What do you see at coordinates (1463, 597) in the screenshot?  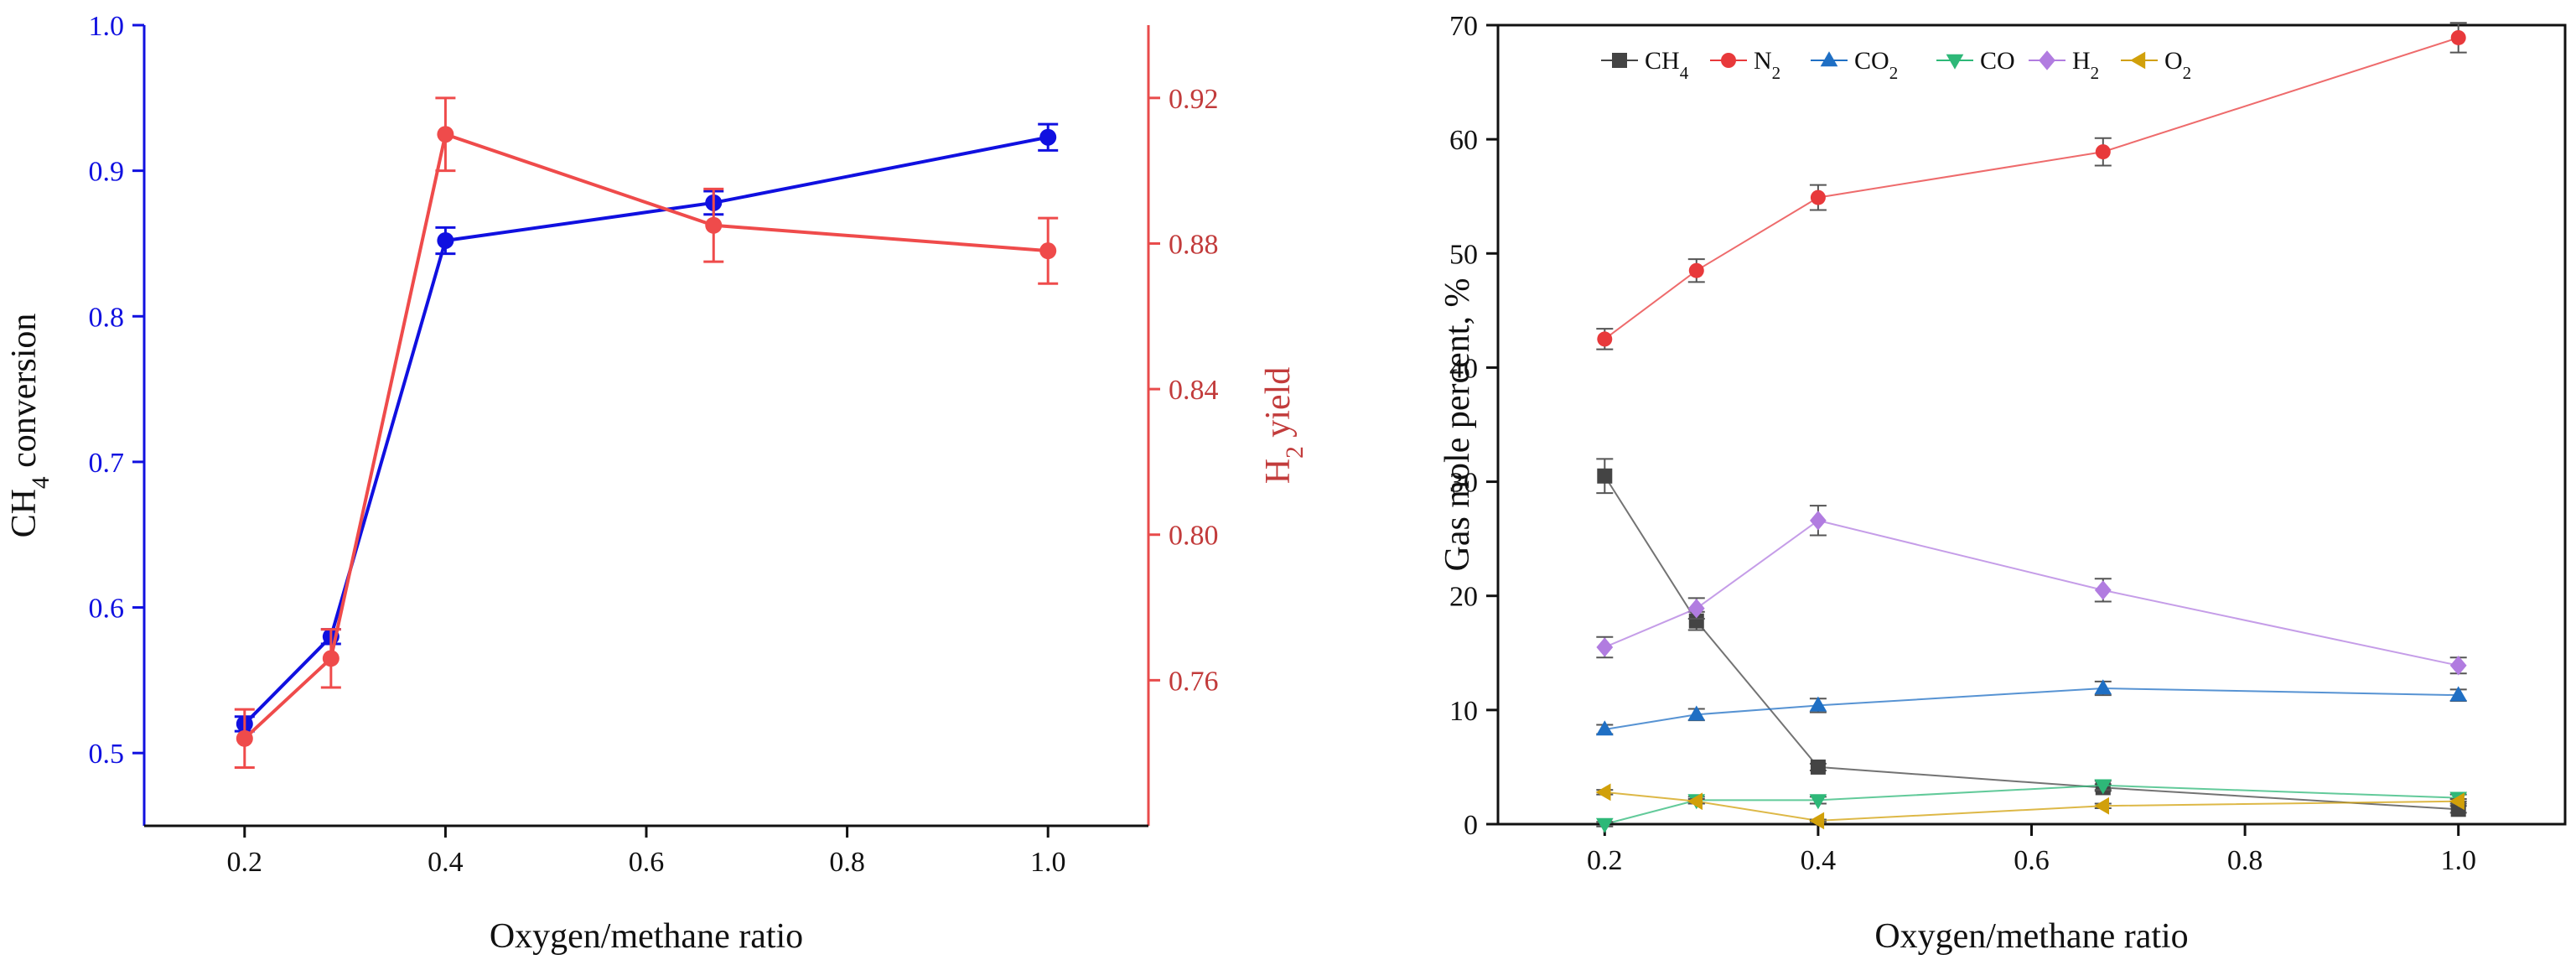 I see `y-tick-label: 20` at bounding box center [1463, 597].